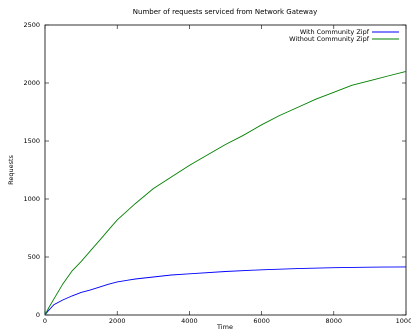  Describe the element at coordinates (334, 321) in the screenshot. I see `x-tick-label: 8000` at that location.